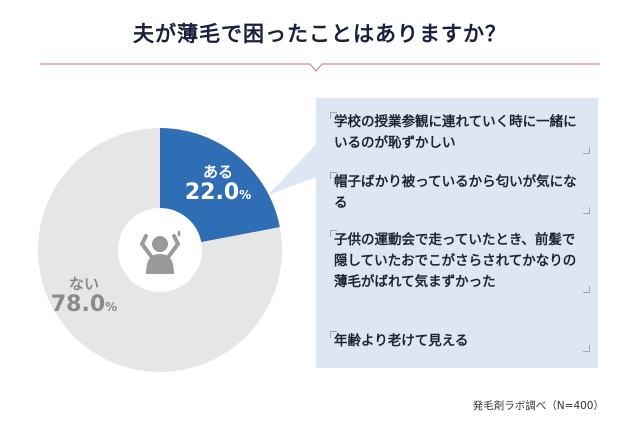 This screenshot has width=640, height=427. I want to click on pie-slice-yes, so click(220, 189).